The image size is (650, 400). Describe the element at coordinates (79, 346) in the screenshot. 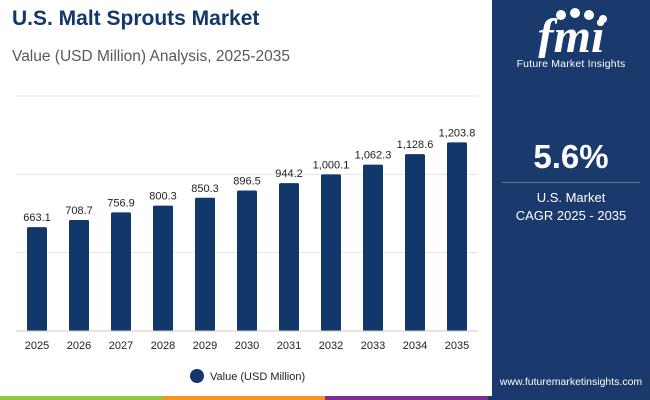

I see `x-tick-label: 2026` at that location.